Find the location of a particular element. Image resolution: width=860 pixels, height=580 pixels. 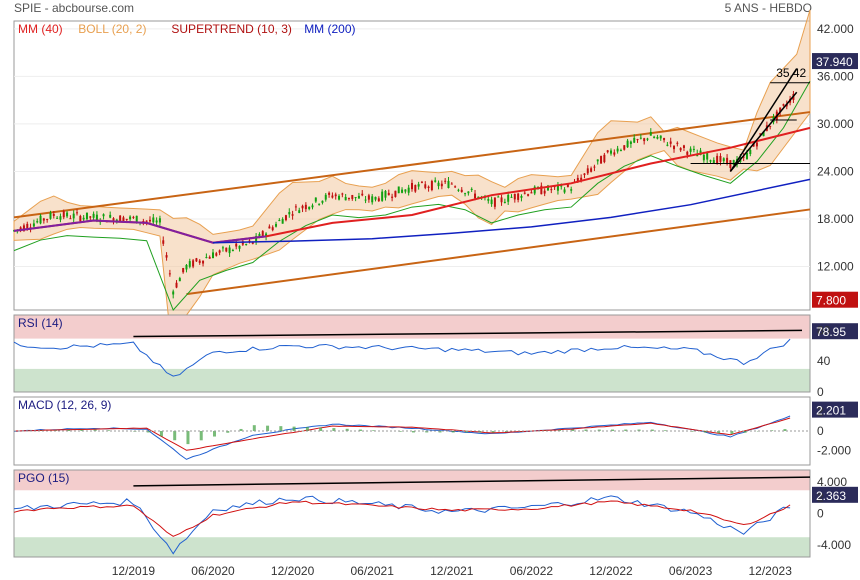

x-tick-label: 12/2020 is located at coordinates (293, 571).